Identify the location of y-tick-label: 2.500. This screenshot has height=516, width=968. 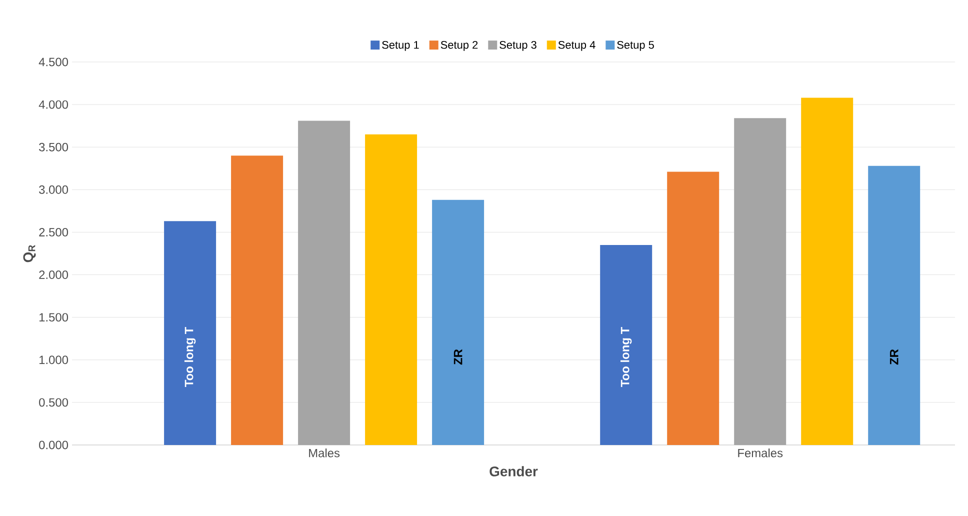
(53, 232).